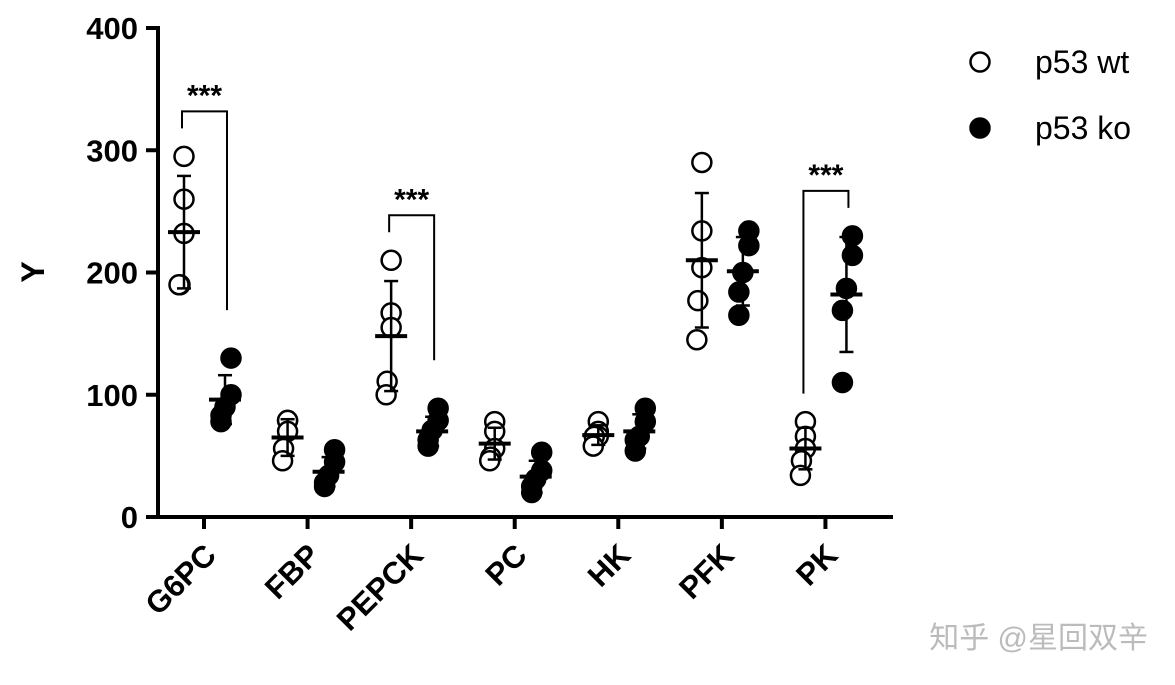 This screenshot has width=1175, height=685. What do you see at coordinates (706, 571) in the screenshot?
I see `x-tick-label: PFK` at bounding box center [706, 571].